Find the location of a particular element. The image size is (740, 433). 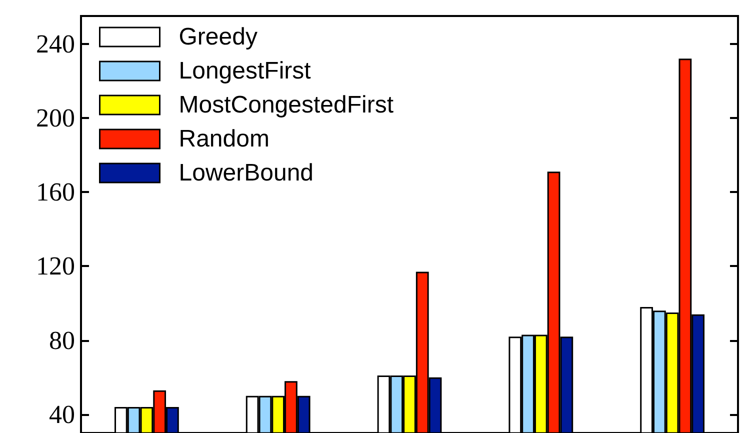

y-tick-label: 40 is located at coordinates (62, 414).